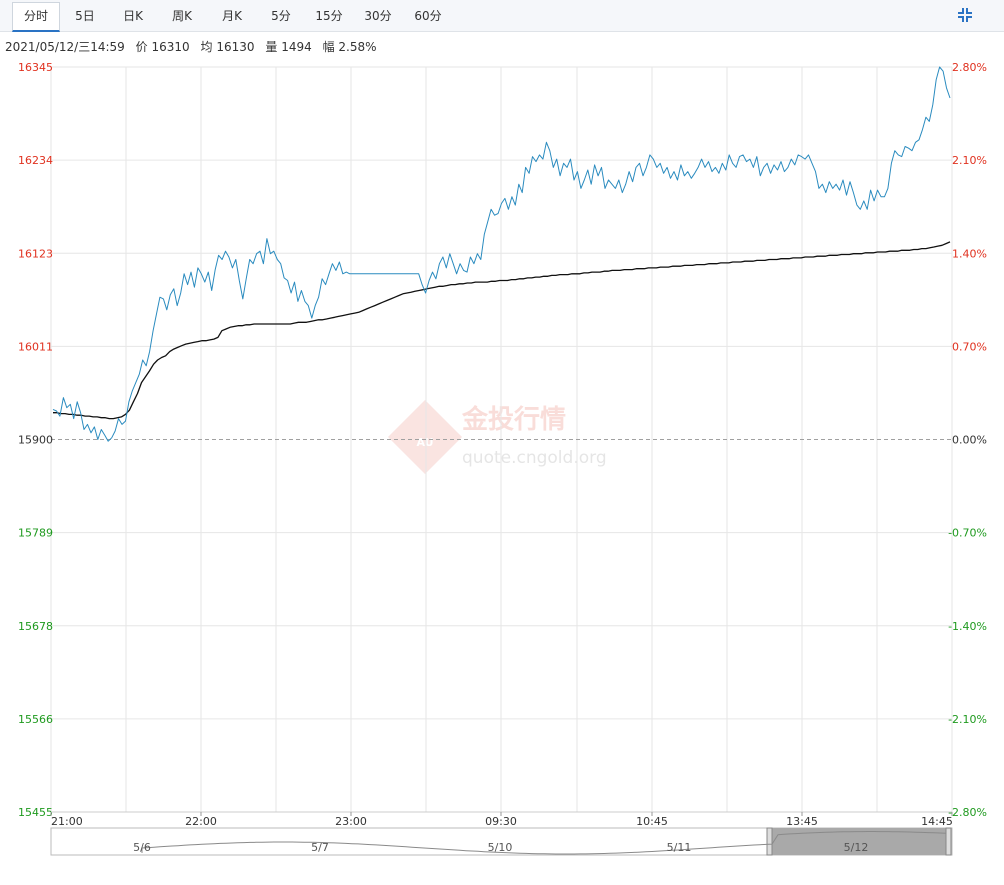 The image size is (1004, 885). I want to click on price-value: 16310, so click(170, 47).